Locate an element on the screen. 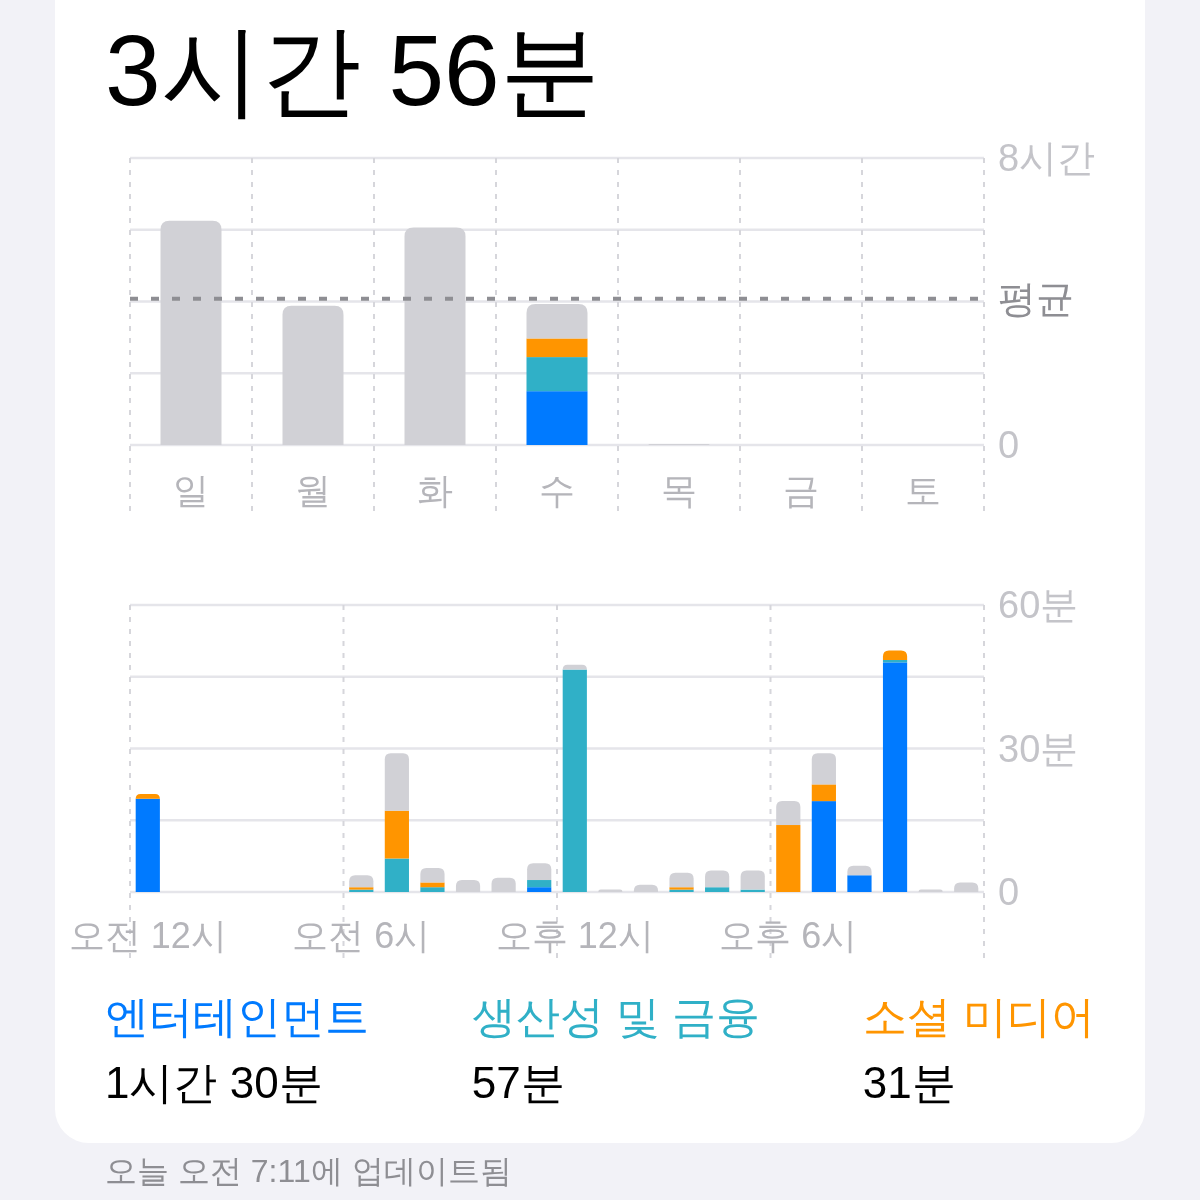 This screenshot has width=1200, height=1200. x-tick-label: 오전 6시 is located at coordinates (361, 935).